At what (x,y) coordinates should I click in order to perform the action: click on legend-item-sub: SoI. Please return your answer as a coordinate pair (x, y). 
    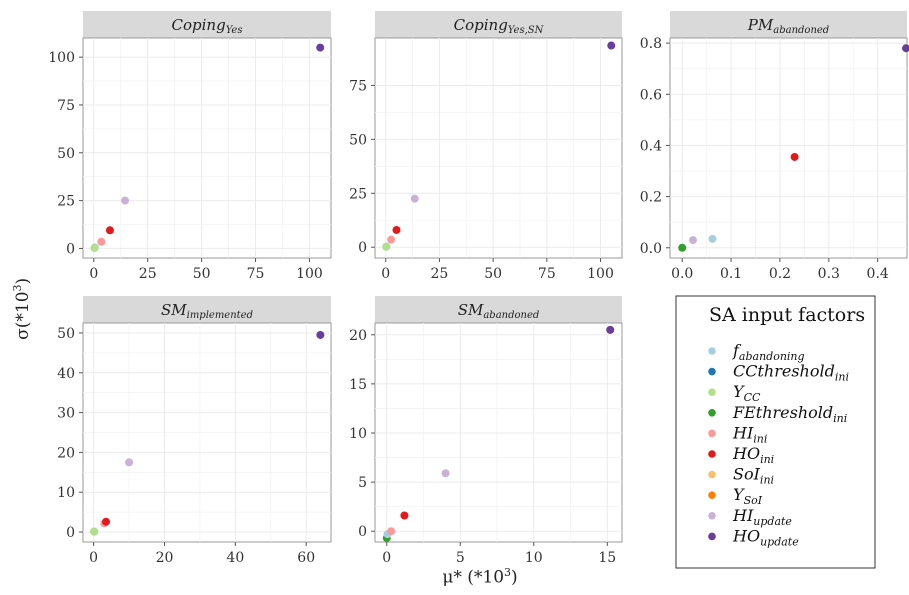
    Looking at the image, I should click on (753, 500).